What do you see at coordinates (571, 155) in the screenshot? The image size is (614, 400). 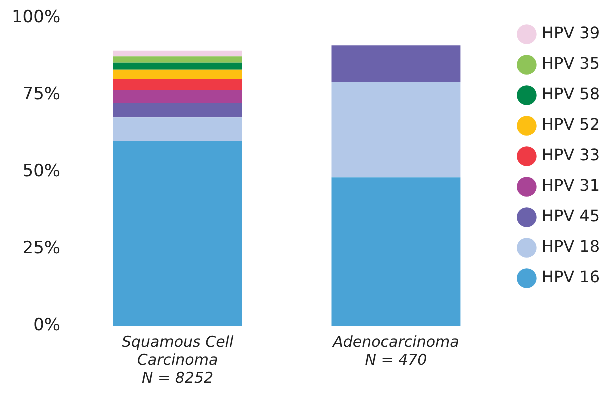 I see `legend-label: HPV 33` at bounding box center [571, 155].